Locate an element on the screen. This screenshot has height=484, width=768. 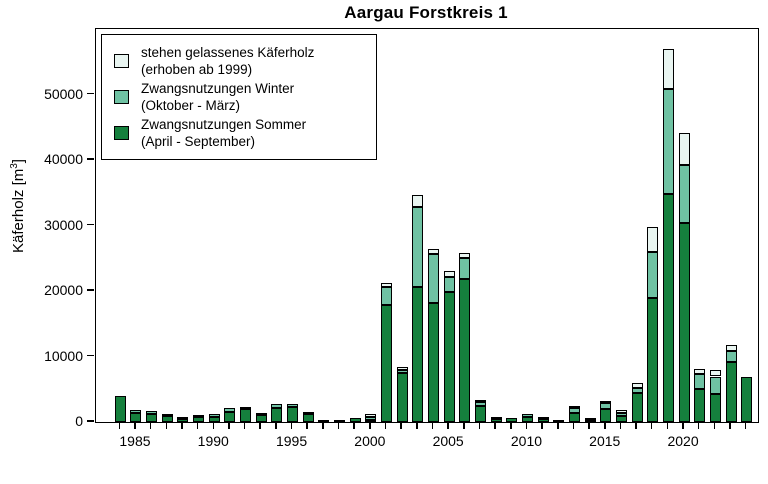
bar-2003-summer is located at coordinates (418, 354).